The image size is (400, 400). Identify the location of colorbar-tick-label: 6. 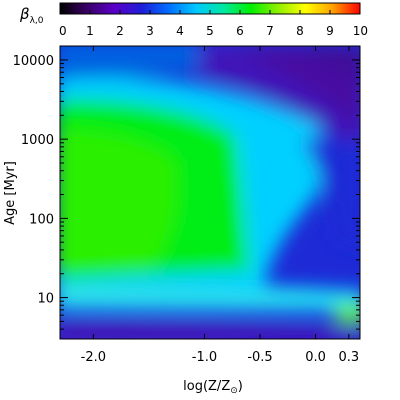
(240, 31).